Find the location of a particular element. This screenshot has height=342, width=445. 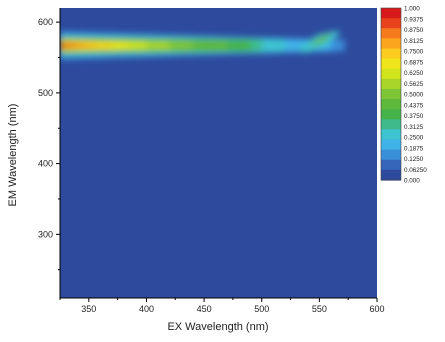

colorbar-label: 0.3750 is located at coordinates (414, 116).